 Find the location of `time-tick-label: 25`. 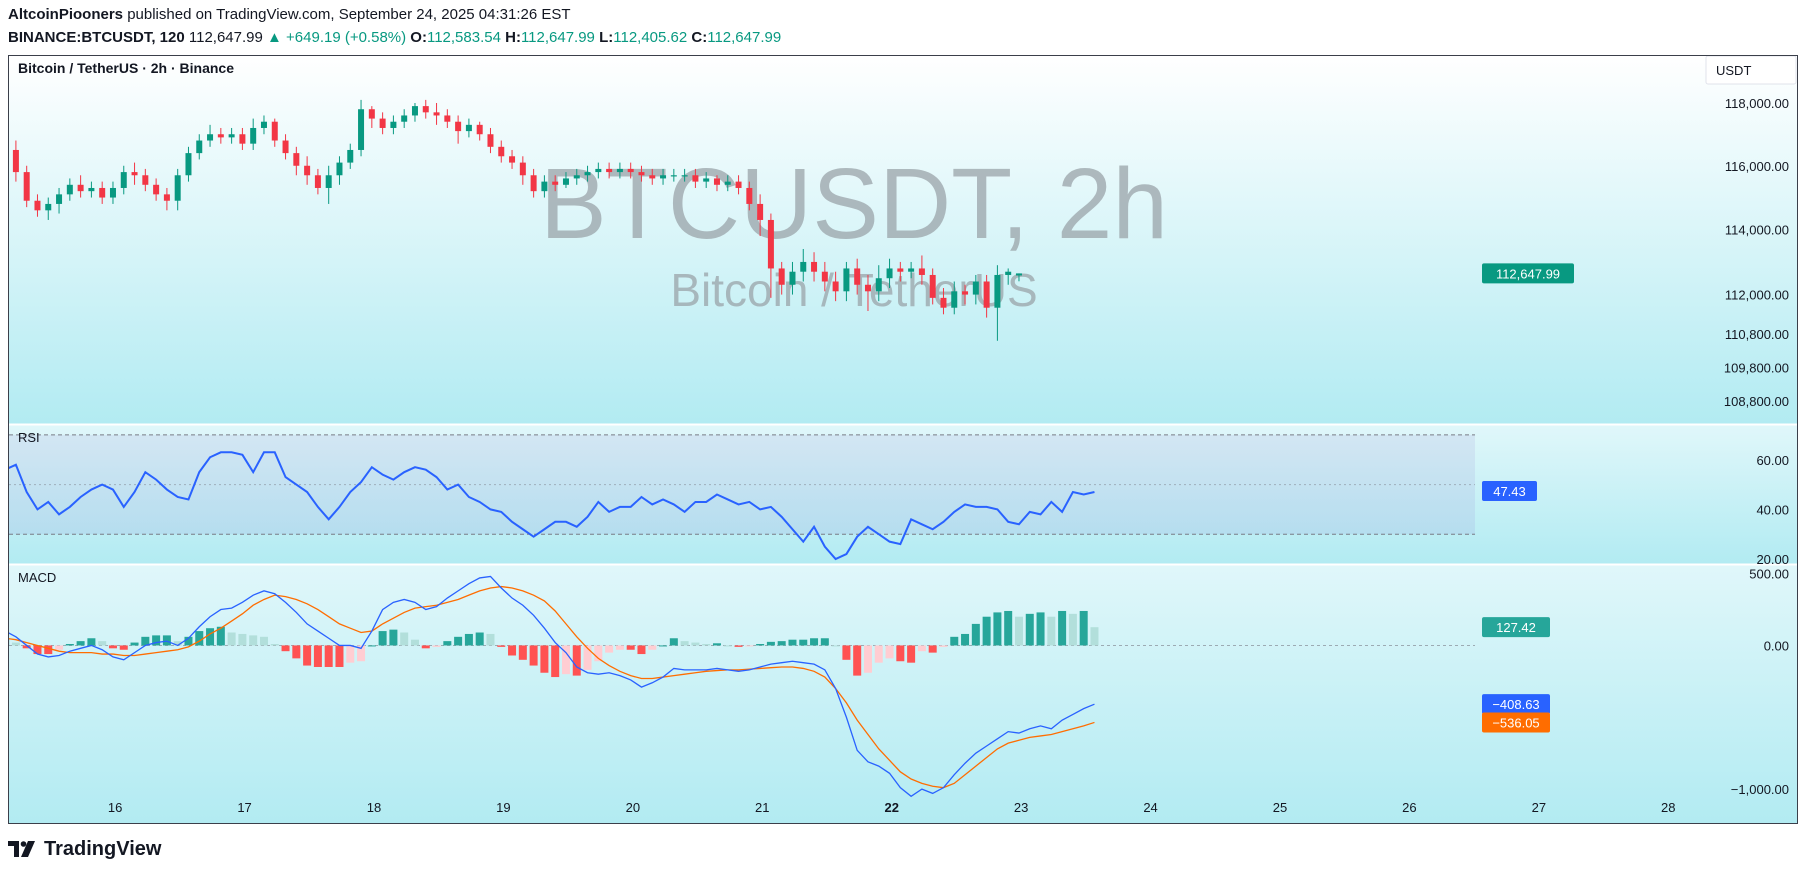

time-tick-label: 25 is located at coordinates (1280, 807).